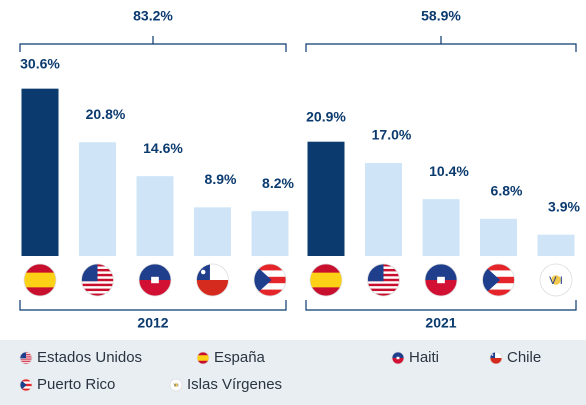 The height and width of the screenshot is (405, 586). Describe the element at coordinates (221, 179) in the screenshot. I see `value-label: 8.9%` at that location.